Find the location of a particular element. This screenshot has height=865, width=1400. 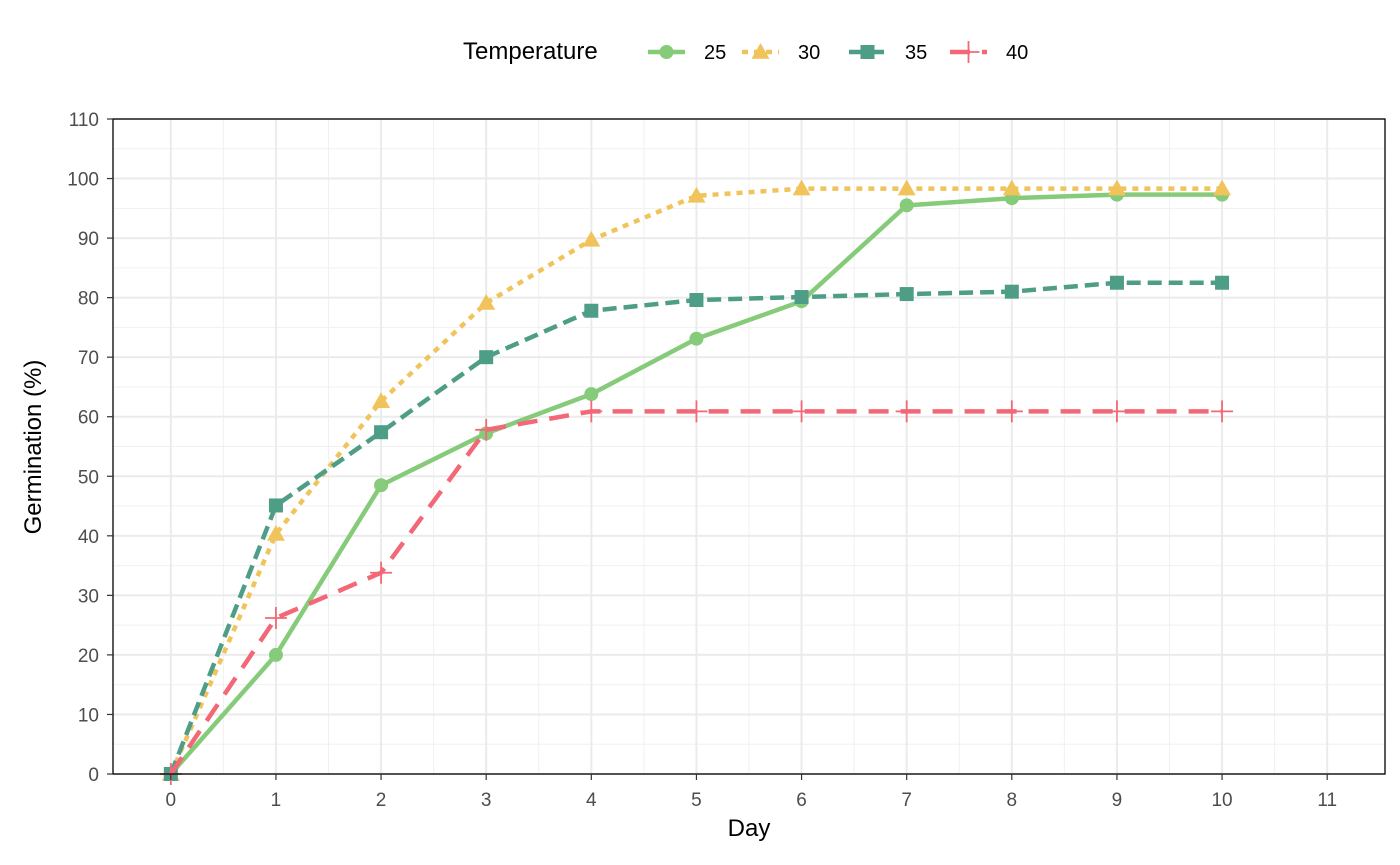

x-tick-label: 0 is located at coordinates (171, 800).